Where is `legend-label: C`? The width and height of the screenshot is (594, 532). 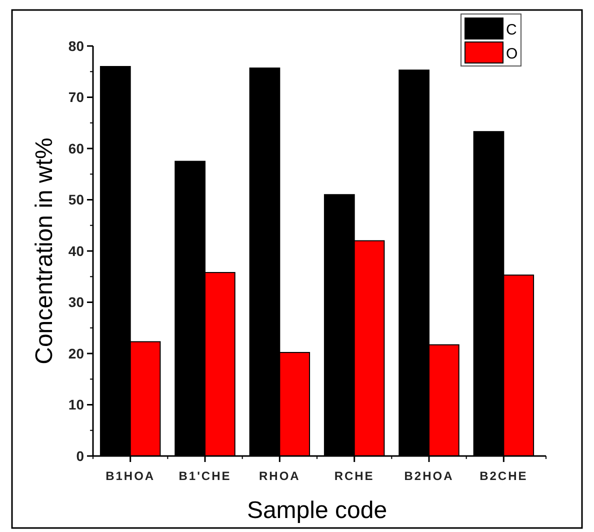 legend-label: C is located at coordinates (511, 29).